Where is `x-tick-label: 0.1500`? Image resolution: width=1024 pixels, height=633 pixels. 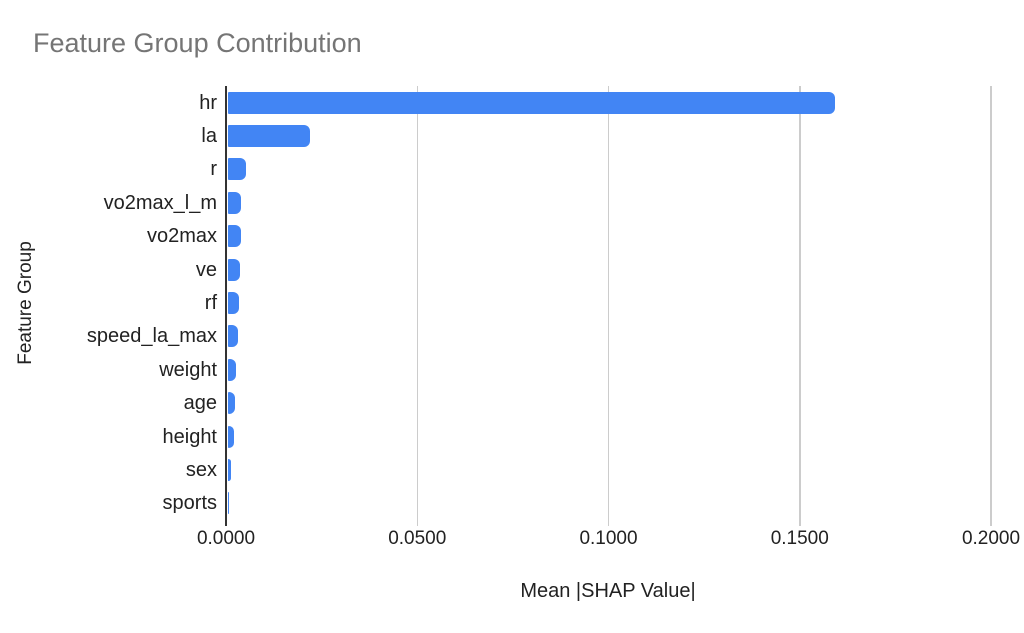
x-tick-label: 0.1500 is located at coordinates (799, 538).